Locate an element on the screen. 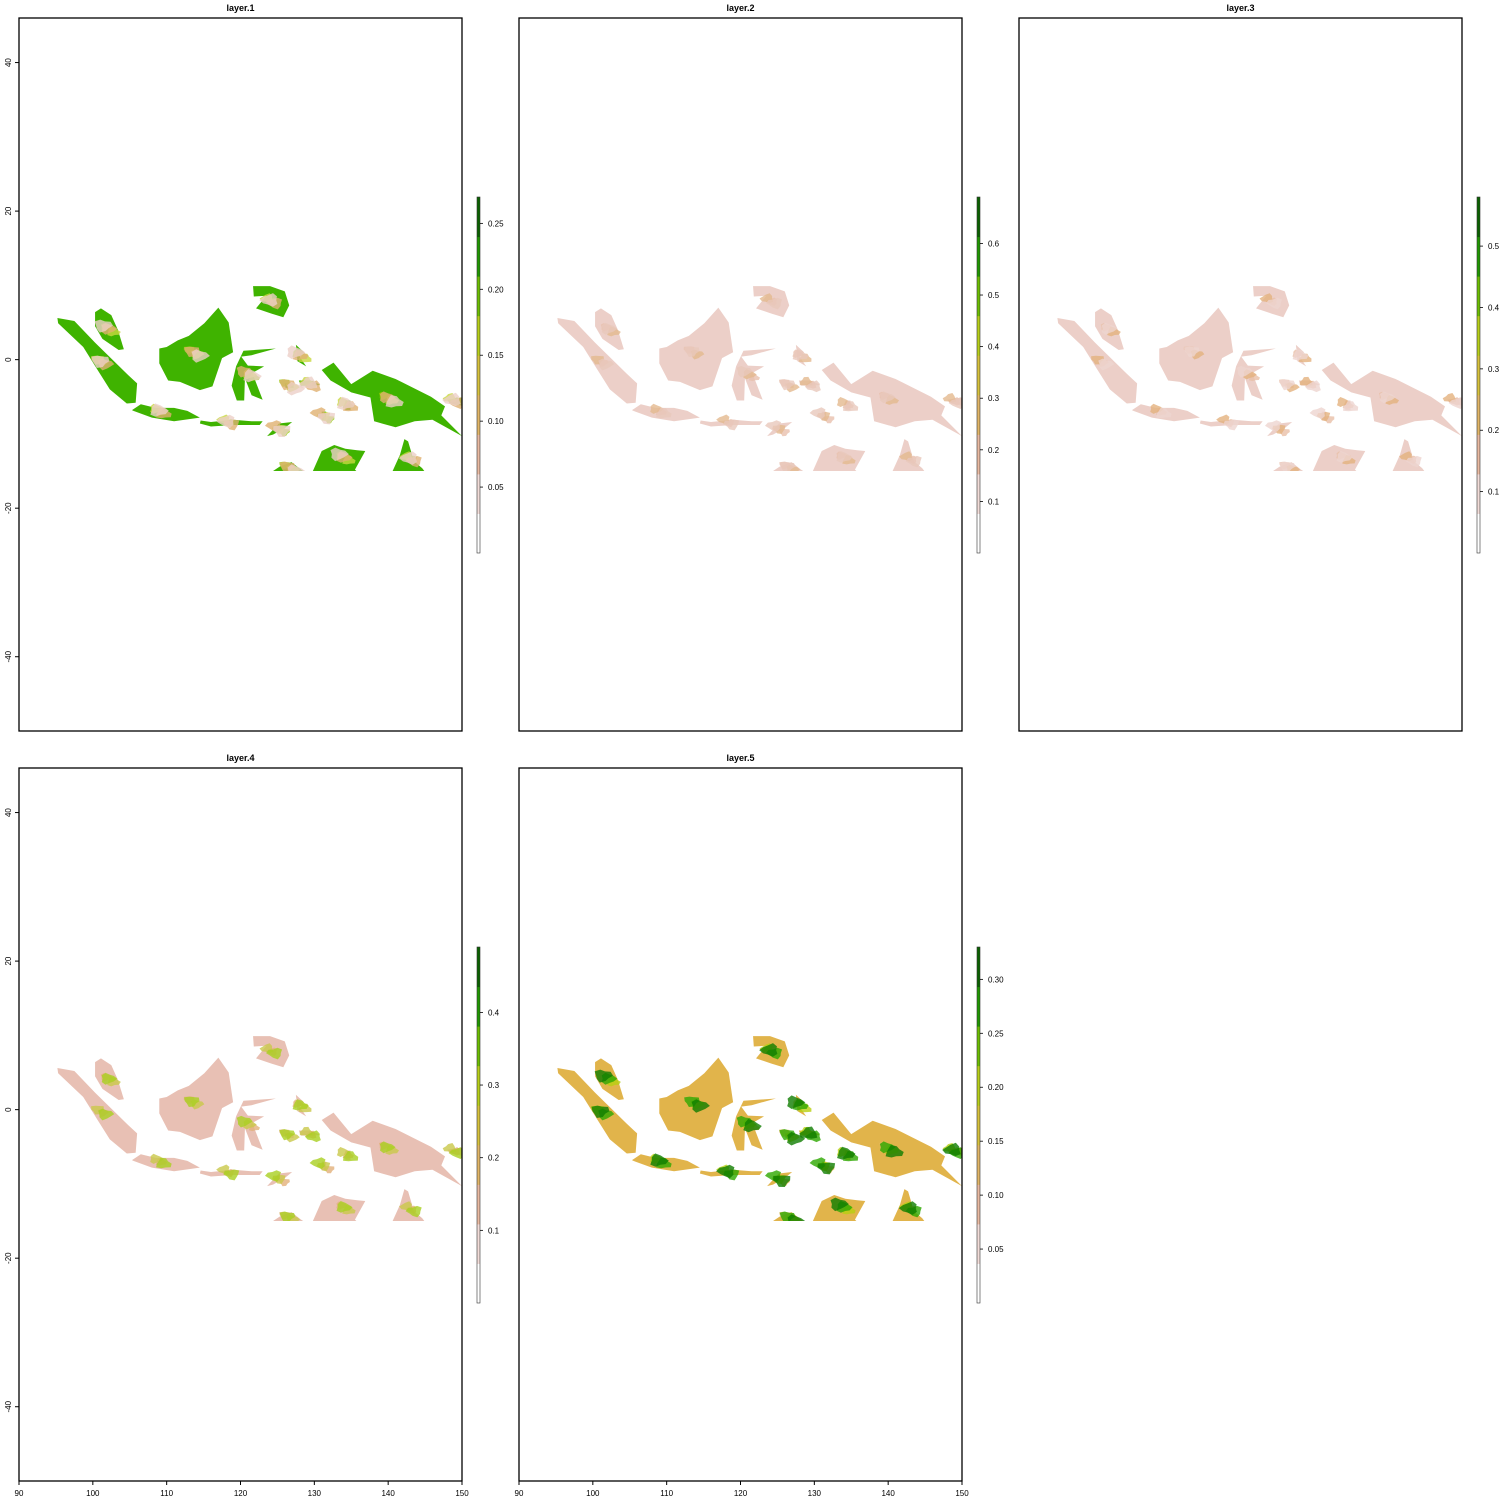 The width and height of the screenshot is (1500, 1500). x-tick-label: 110 is located at coordinates (666, 1493).